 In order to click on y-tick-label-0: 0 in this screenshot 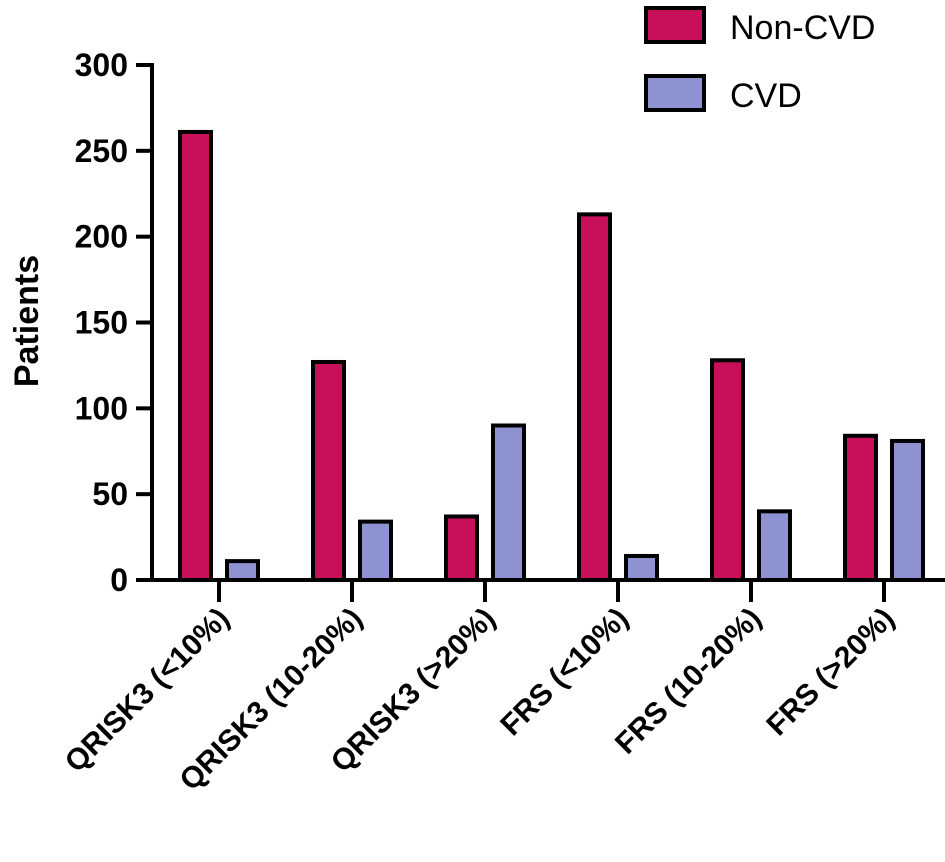, I will do `click(119, 580)`.